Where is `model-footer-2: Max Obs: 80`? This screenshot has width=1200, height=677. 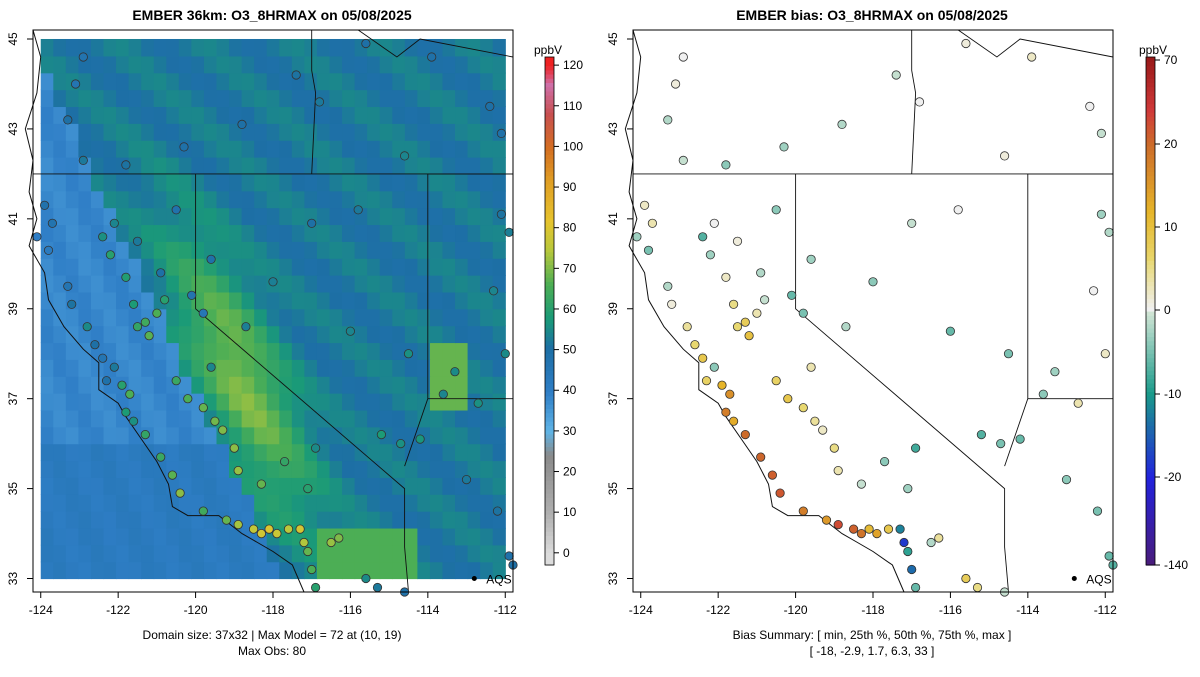 model-footer-2: Max Obs: 80 is located at coordinates (272, 651).